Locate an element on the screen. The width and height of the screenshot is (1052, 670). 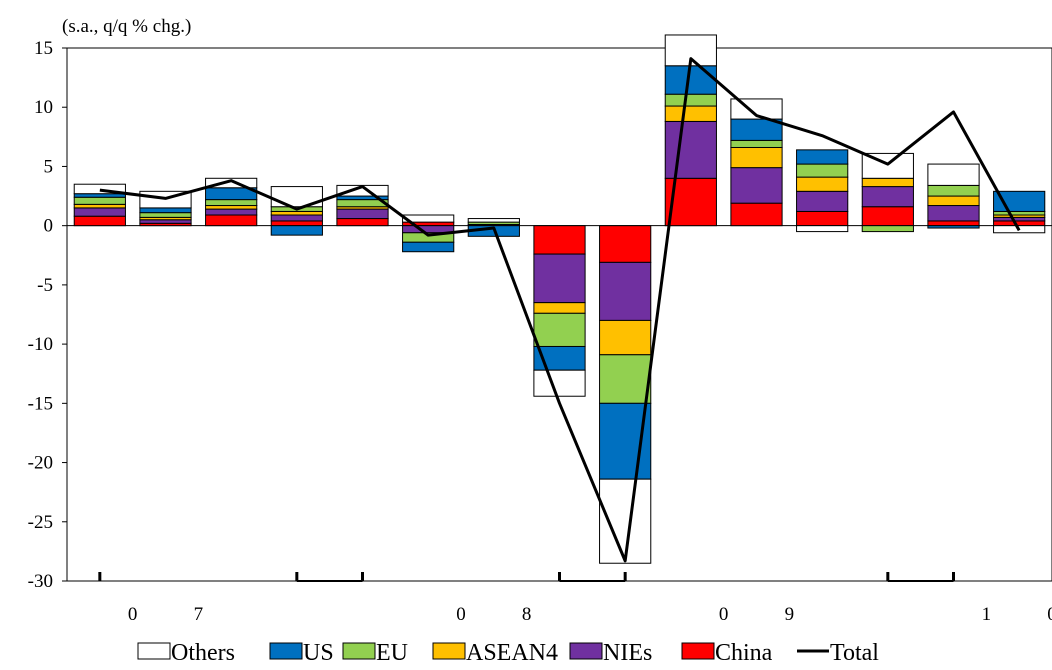
legend-swatch-us is located at coordinates (286, 651).